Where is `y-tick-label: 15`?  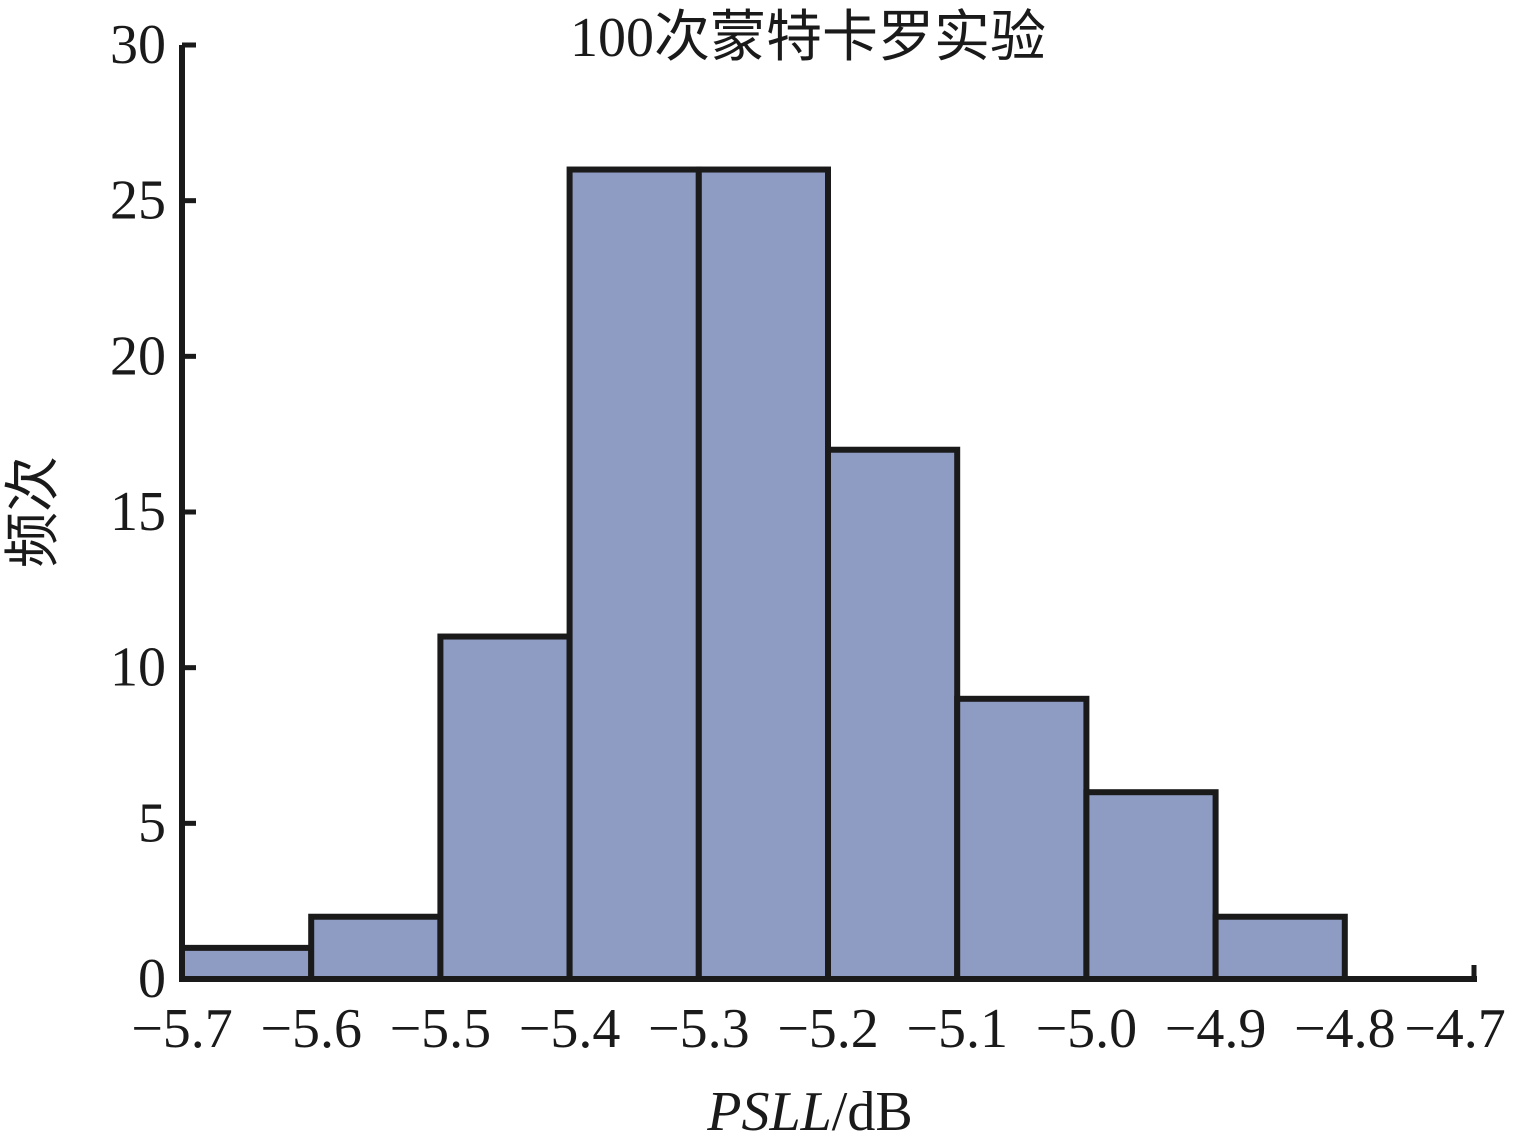 y-tick-label: 15 is located at coordinates (138, 512).